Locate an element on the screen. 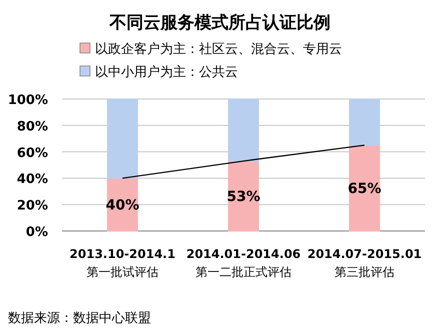  source-note: 数据来源：数据中心联盟 is located at coordinates (79, 318).